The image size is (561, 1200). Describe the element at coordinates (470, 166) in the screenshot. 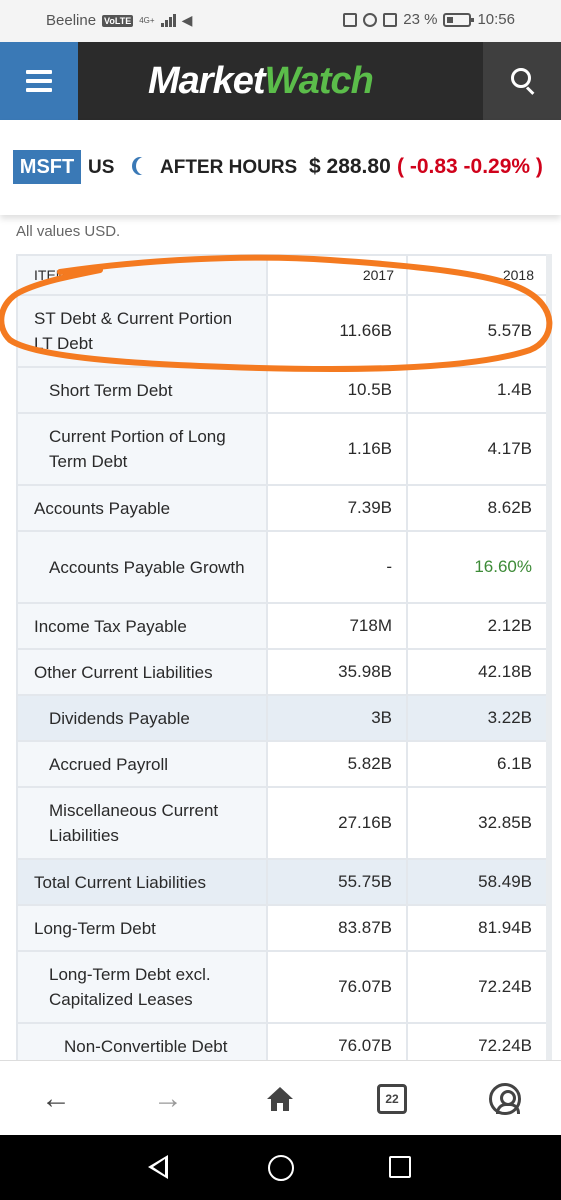

I see `ticker-change: ( -0.83 -0.29% )` at that location.